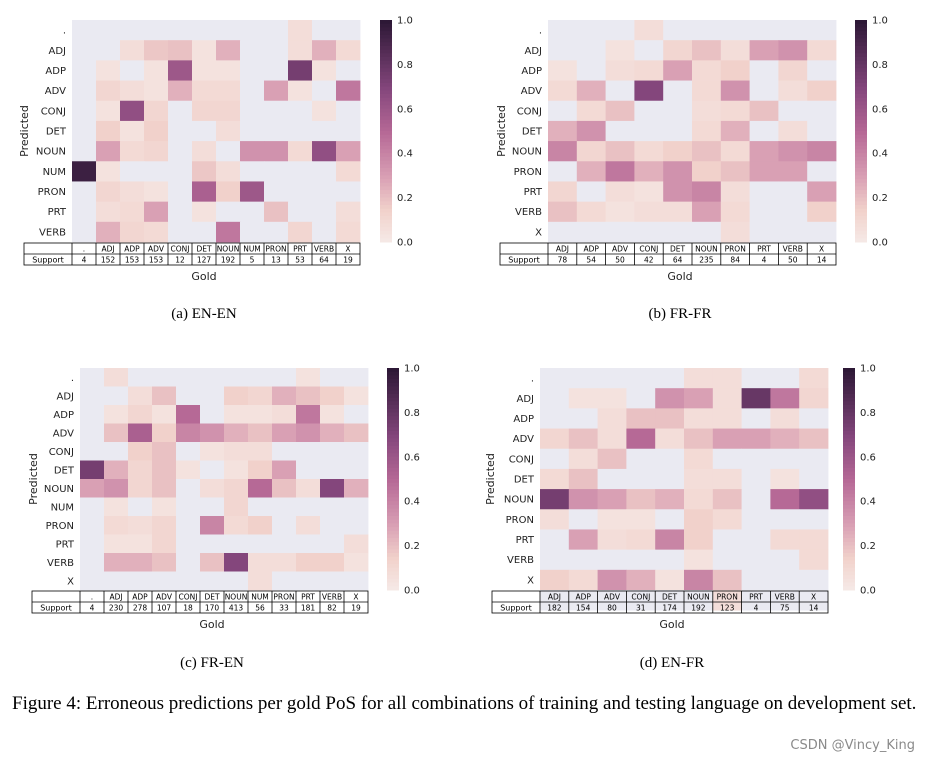  What do you see at coordinates (583, 597) in the screenshot?
I see `x-tick-label: ADP` at bounding box center [583, 597].